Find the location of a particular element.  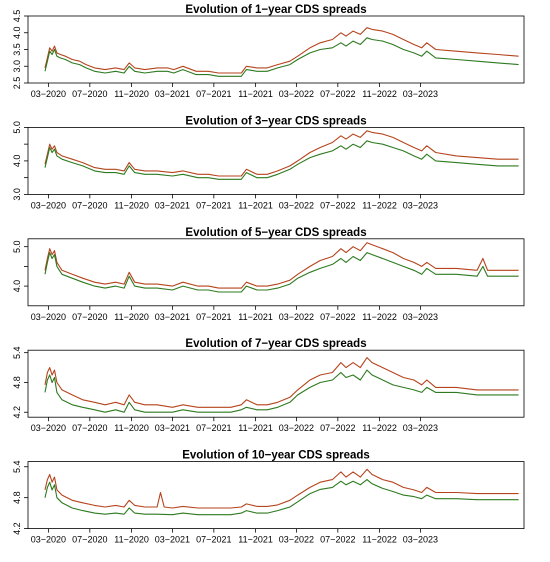

y-tick-label: 2.5 is located at coordinates (17, 83).